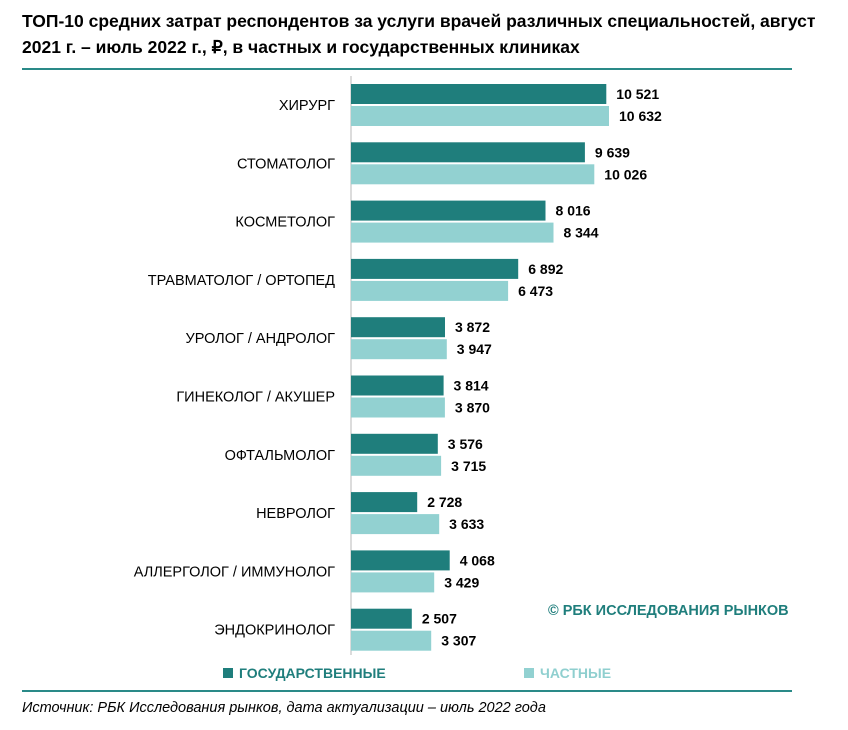 The height and width of the screenshot is (730, 848). Describe the element at coordinates (466, 524) in the screenshot. I see `value-label-private: 3 633` at that location.